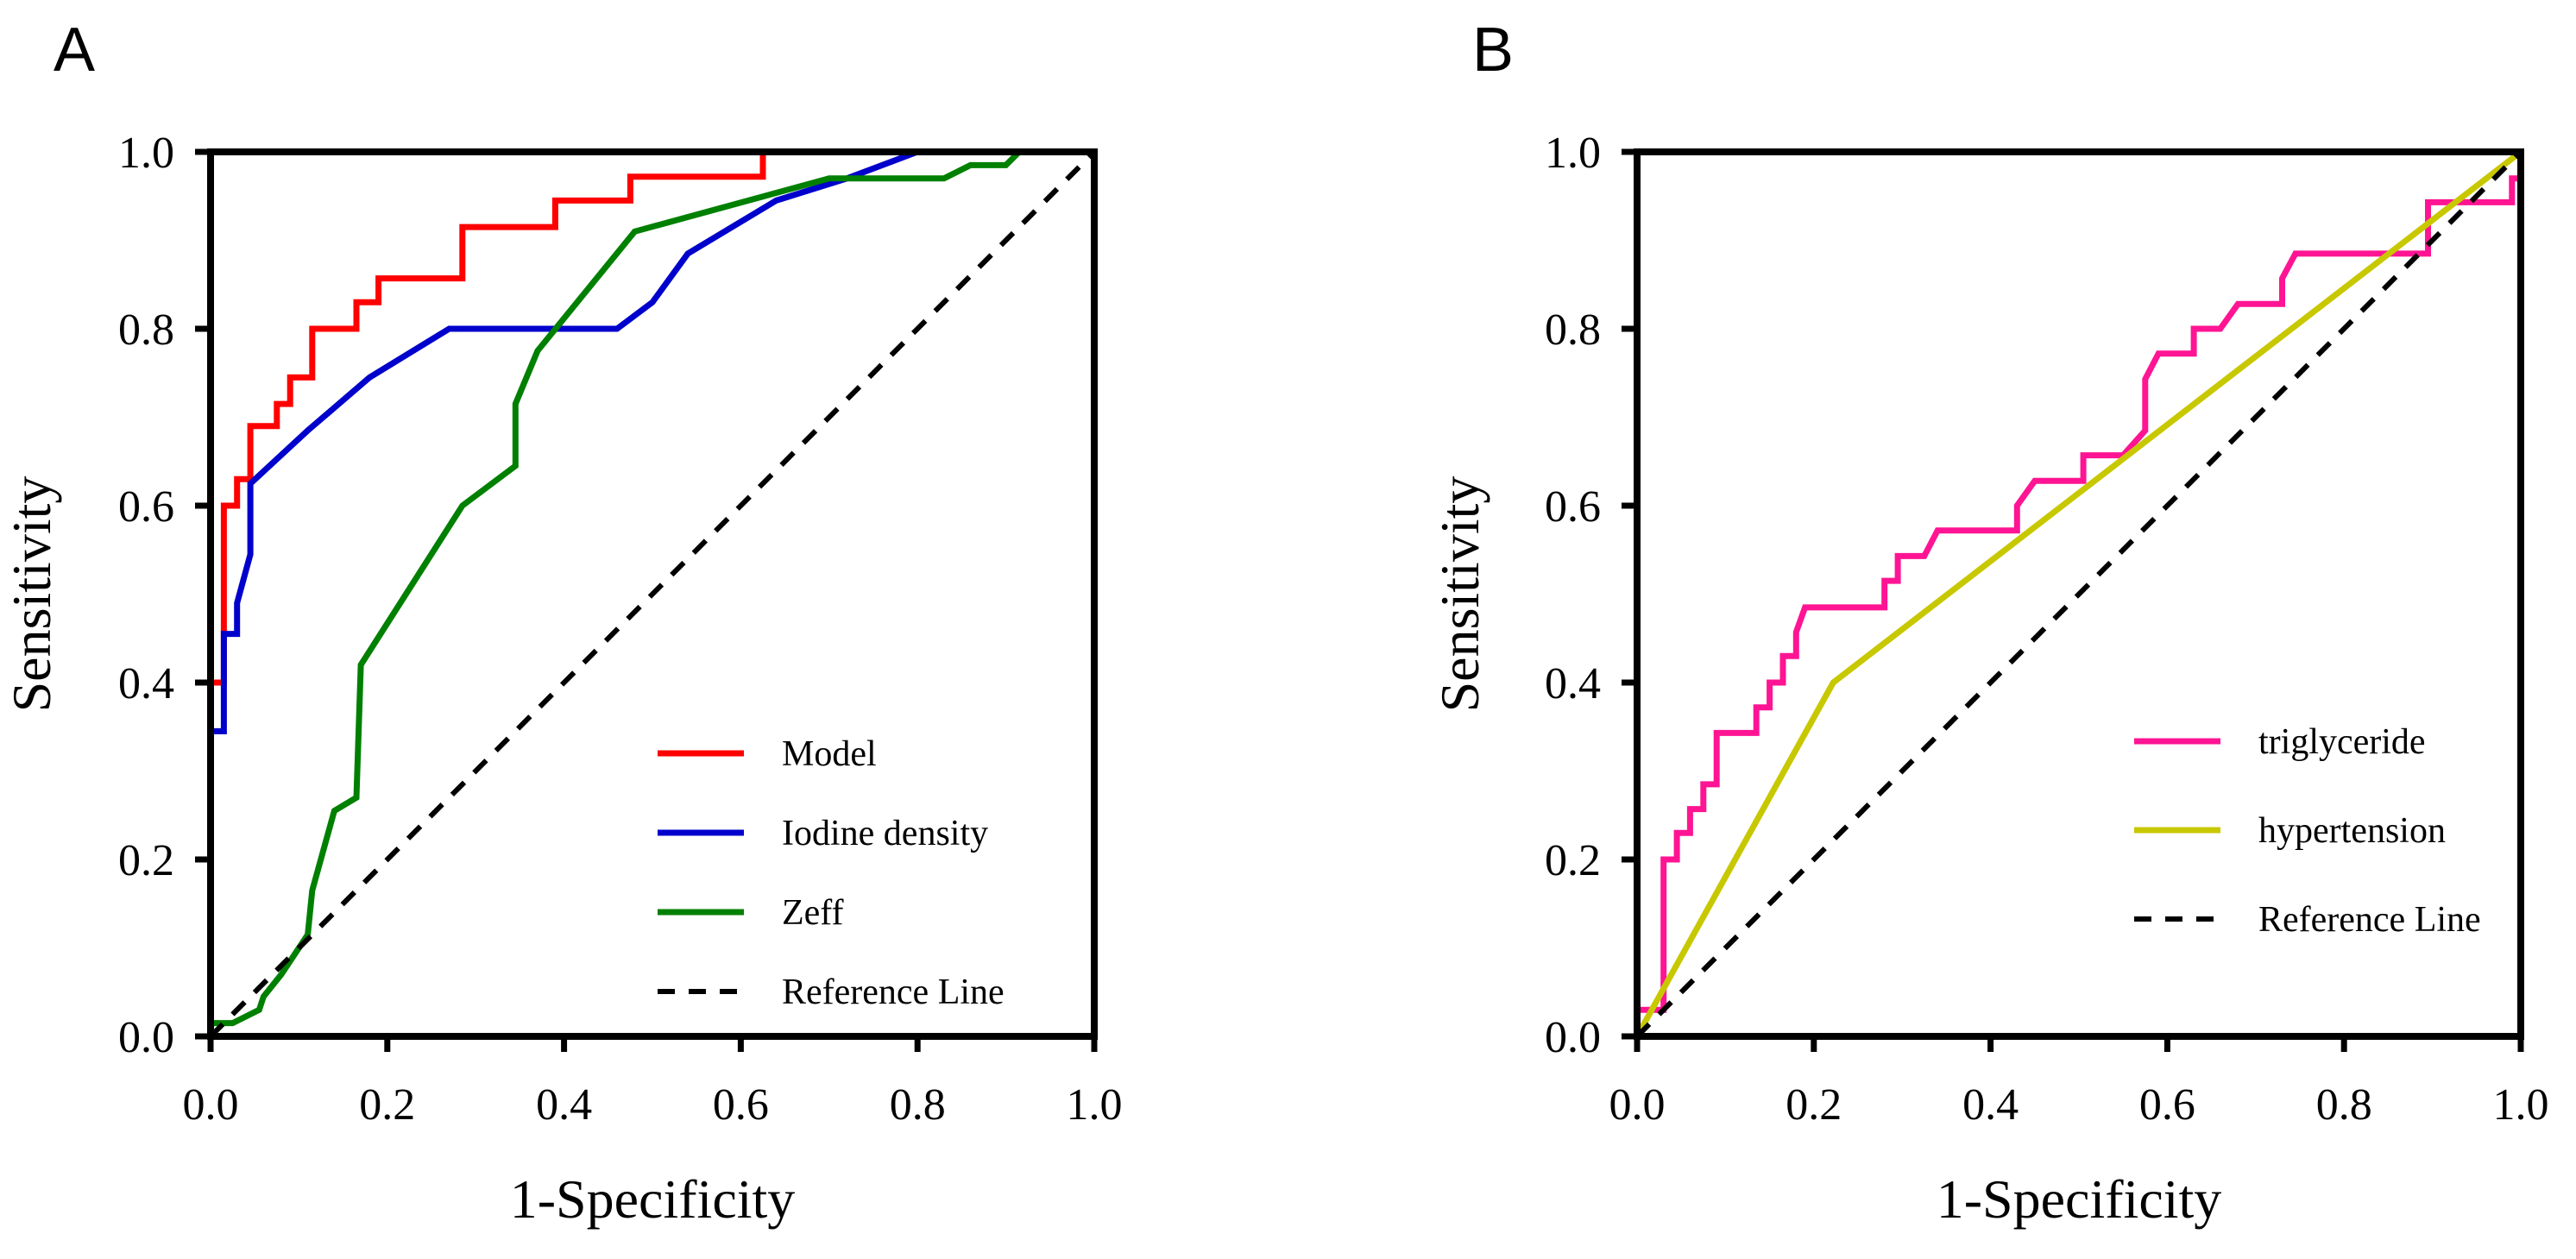 This screenshot has width=2576, height=1259. I want to click on legend-item: Model, so click(767, 754).